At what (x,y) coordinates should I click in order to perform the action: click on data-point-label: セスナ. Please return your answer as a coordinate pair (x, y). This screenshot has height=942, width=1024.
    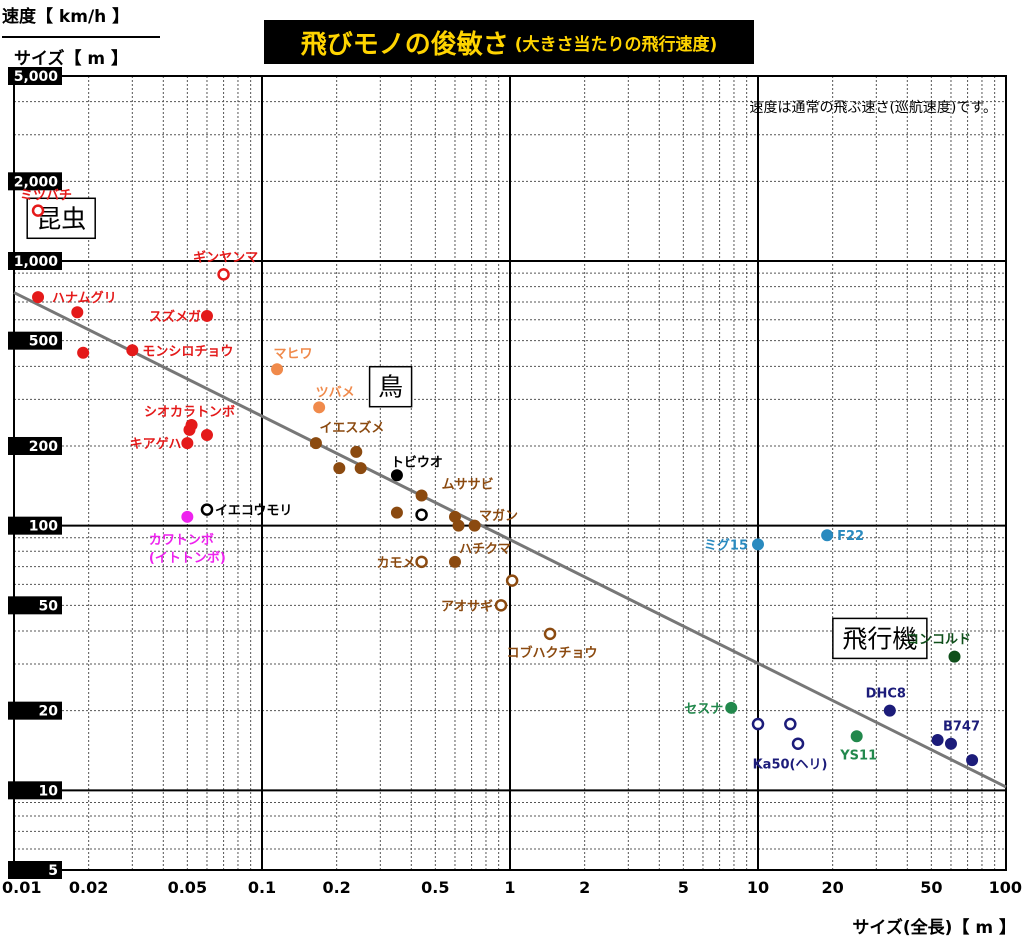
    Looking at the image, I should click on (703, 709).